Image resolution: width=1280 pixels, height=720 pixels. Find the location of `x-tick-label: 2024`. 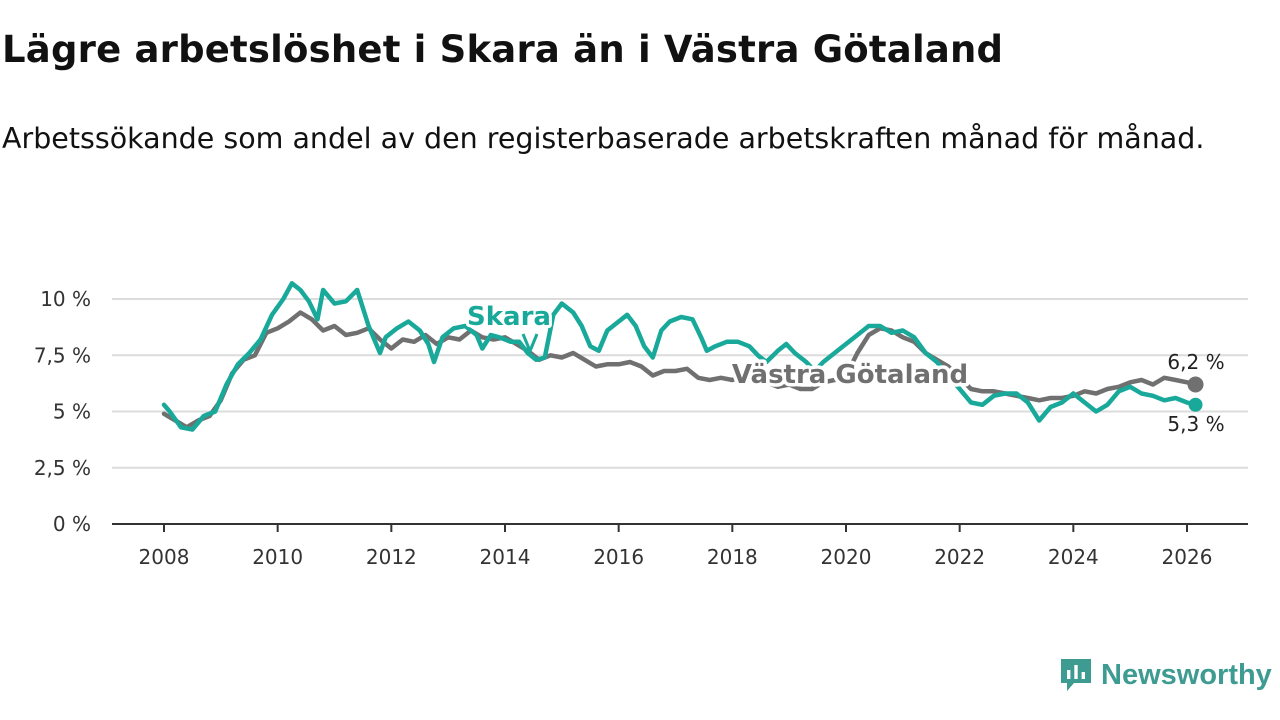

x-tick-label: 2024 is located at coordinates (1073, 557).